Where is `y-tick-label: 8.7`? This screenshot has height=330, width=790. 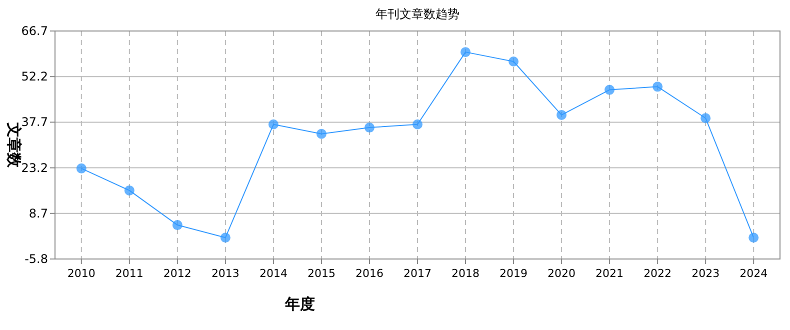
y-tick-label: 8.7 is located at coordinates (38, 213).